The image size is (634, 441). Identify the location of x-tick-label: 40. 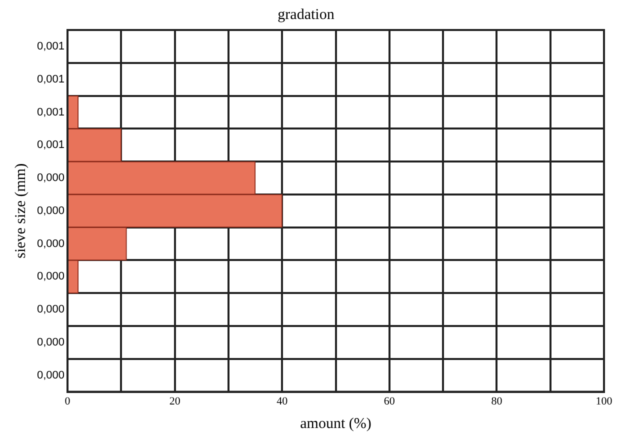
(282, 401).